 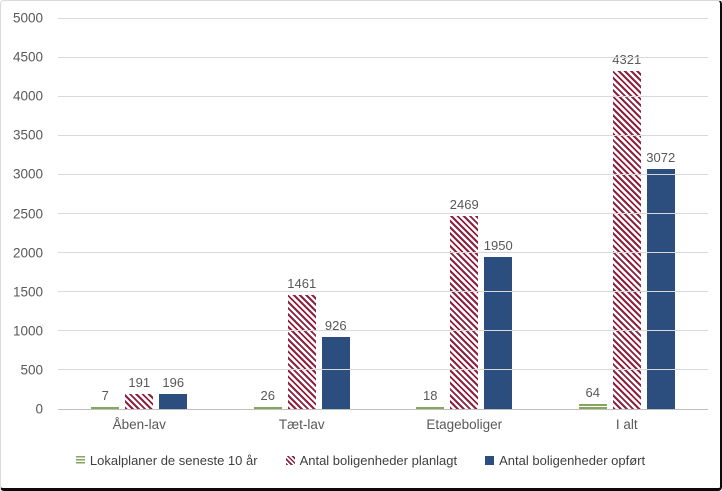 I want to click on y-axis: 0 500 1000 1500 2000 2500 3000 3500 4000 4500 5000, so click(x=23, y=213).